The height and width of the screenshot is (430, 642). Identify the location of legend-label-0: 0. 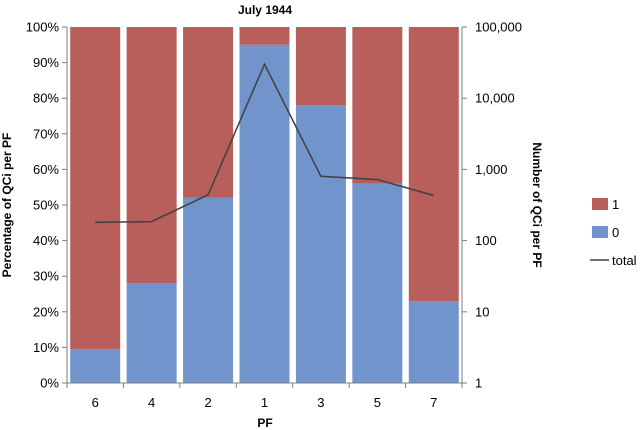
(615, 232).